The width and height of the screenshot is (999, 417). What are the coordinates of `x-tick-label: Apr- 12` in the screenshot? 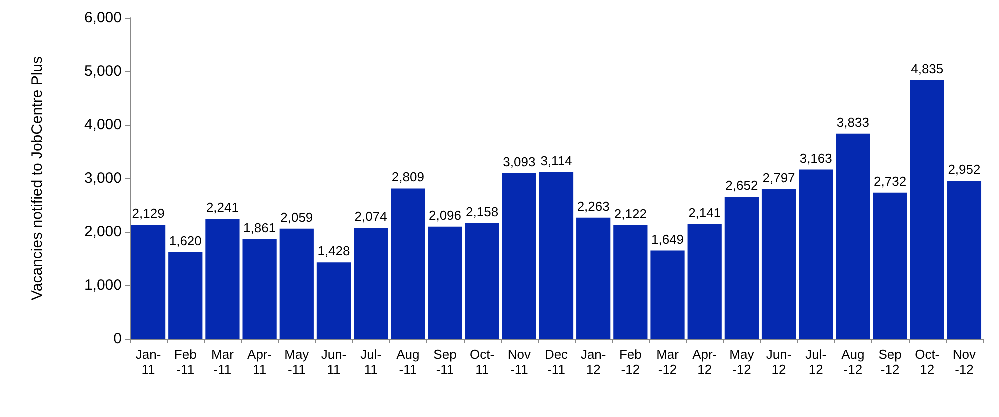 It's located at (705, 362).